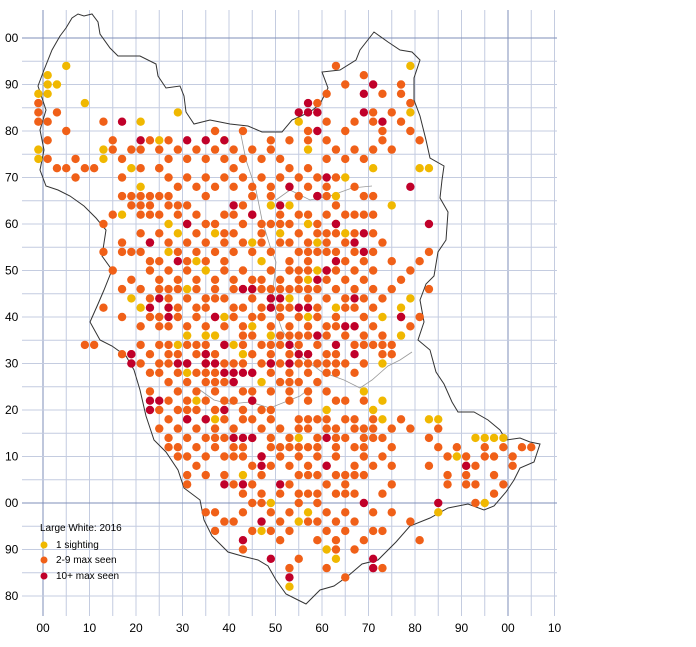  I want to click on legend-label-many: 10+ max seen, so click(87, 576).